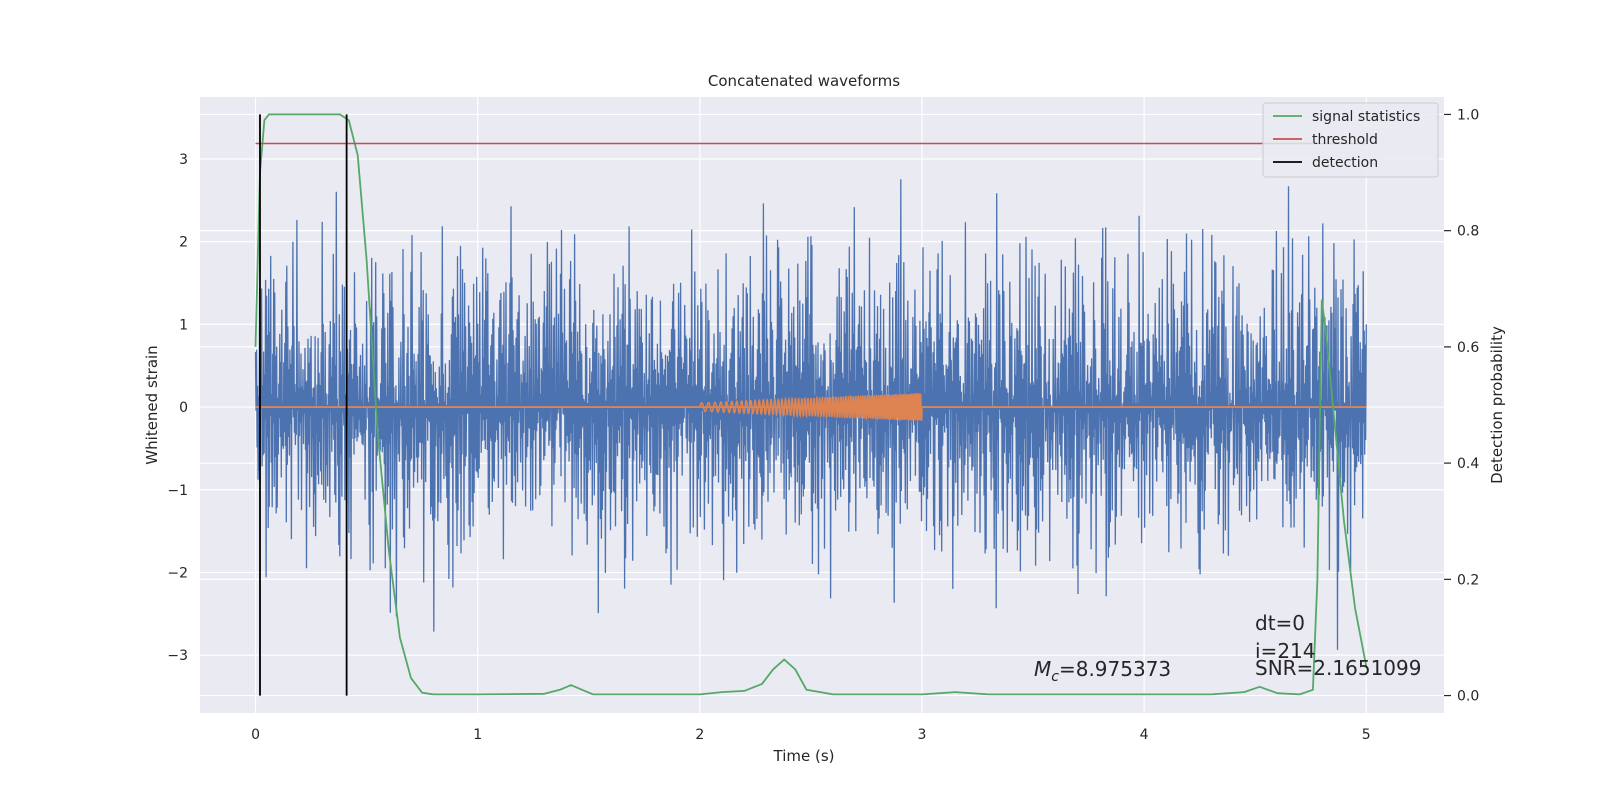  I want to click on y-tick-label: −2, so click(177, 573).